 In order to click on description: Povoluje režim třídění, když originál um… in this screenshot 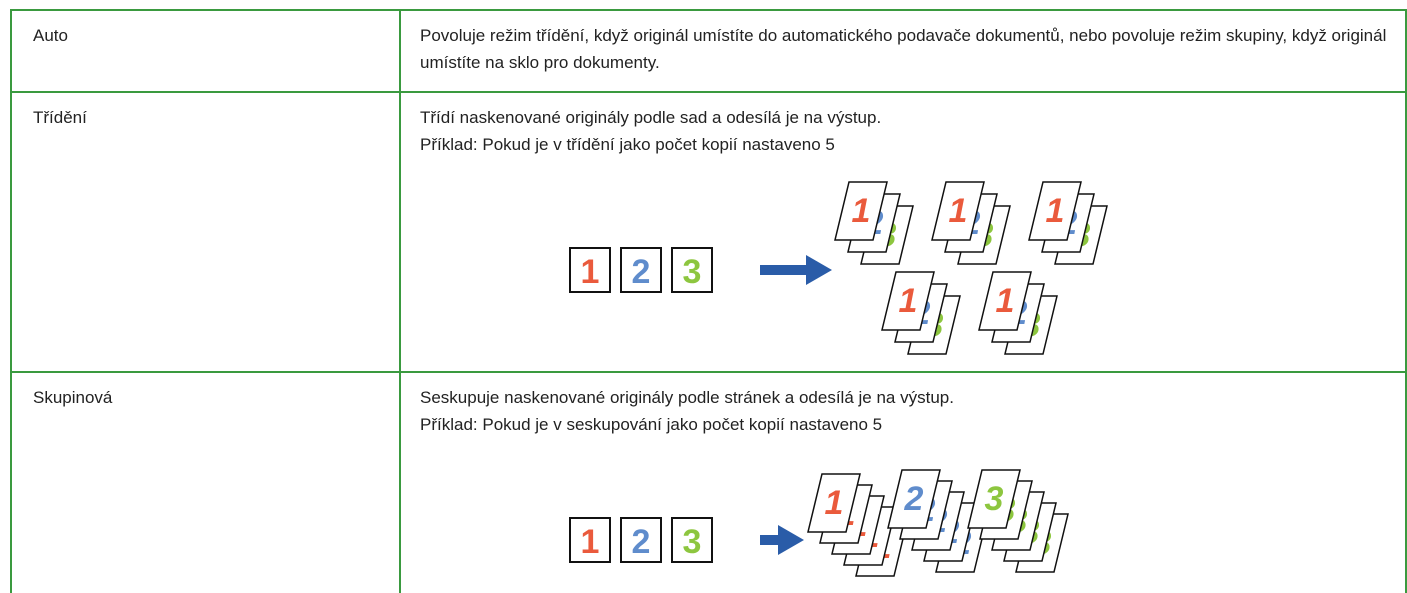, I will do `click(903, 49)`.